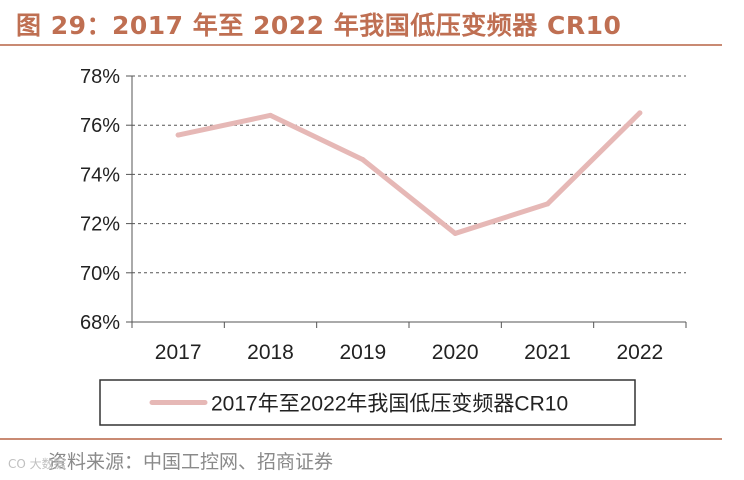  Describe the element at coordinates (361, 45) in the screenshot. I see `title-rule` at that location.